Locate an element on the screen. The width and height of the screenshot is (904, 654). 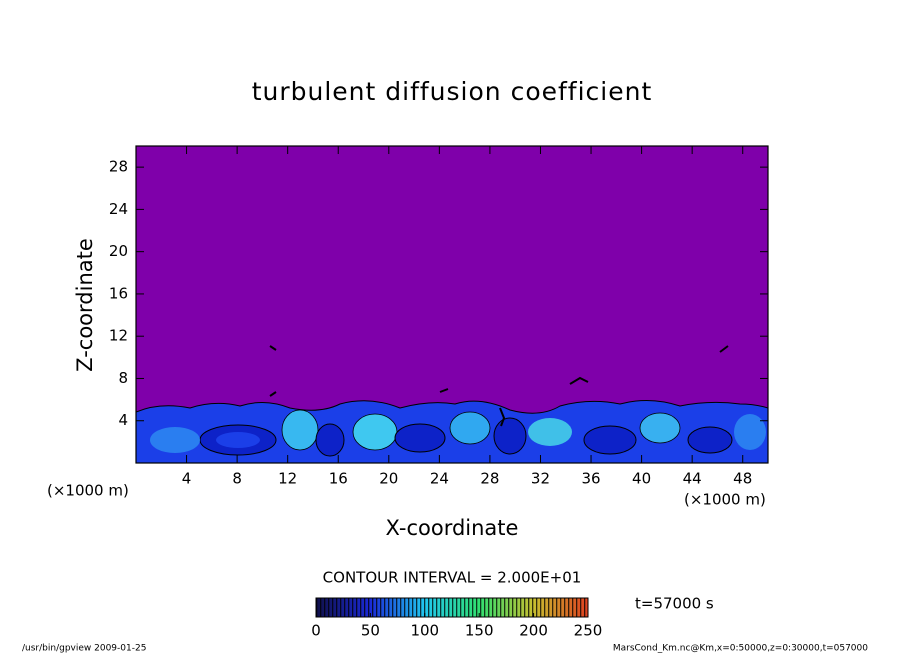
y-tick-label: 4 is located at coordinates (123, 420).